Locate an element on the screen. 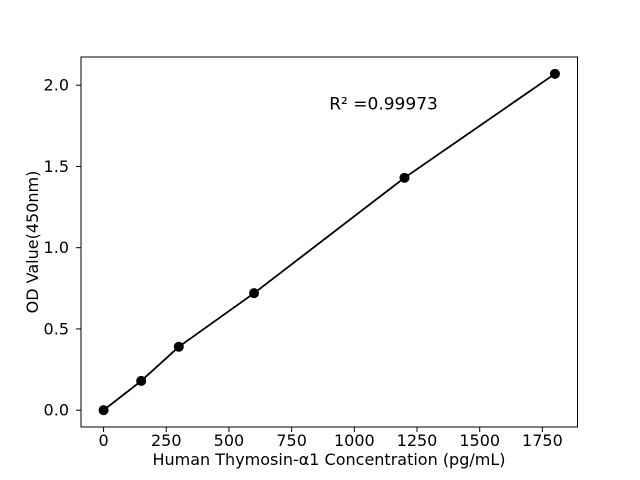  x-tick-label: 750 is located at coordinates (291, 440).